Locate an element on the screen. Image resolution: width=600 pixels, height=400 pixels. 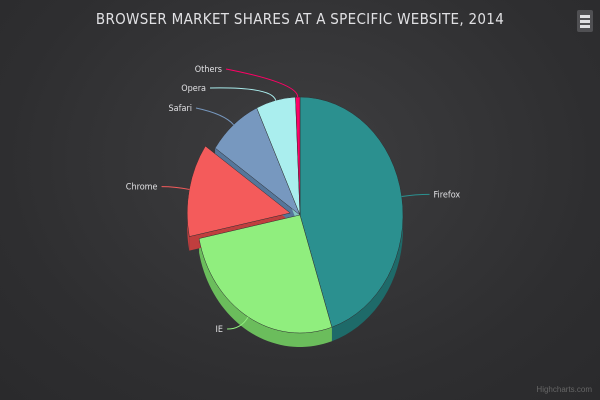
slice-label-chrome: Chrome is located at coordinates (142, 188).